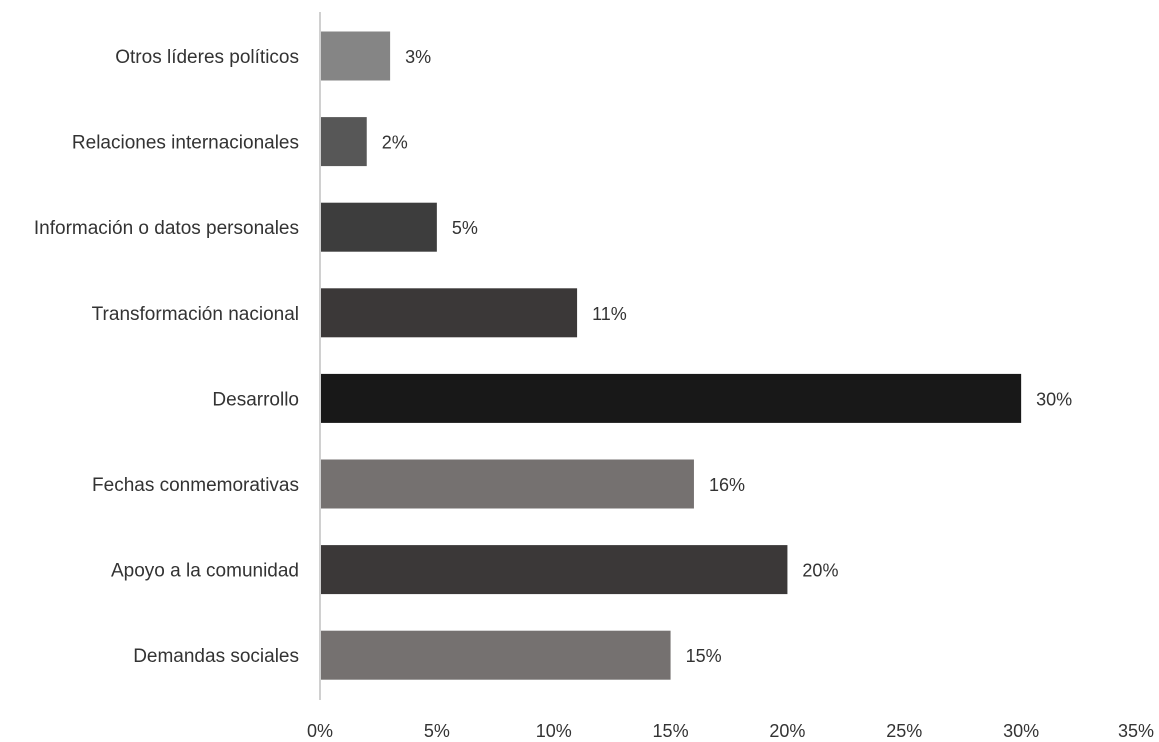 Image resolution: width=1159 pixels, height=742 pixels. Describe the element at coordinates (609, 314) in the screenshot. I see `value-label: 11%` at that location.